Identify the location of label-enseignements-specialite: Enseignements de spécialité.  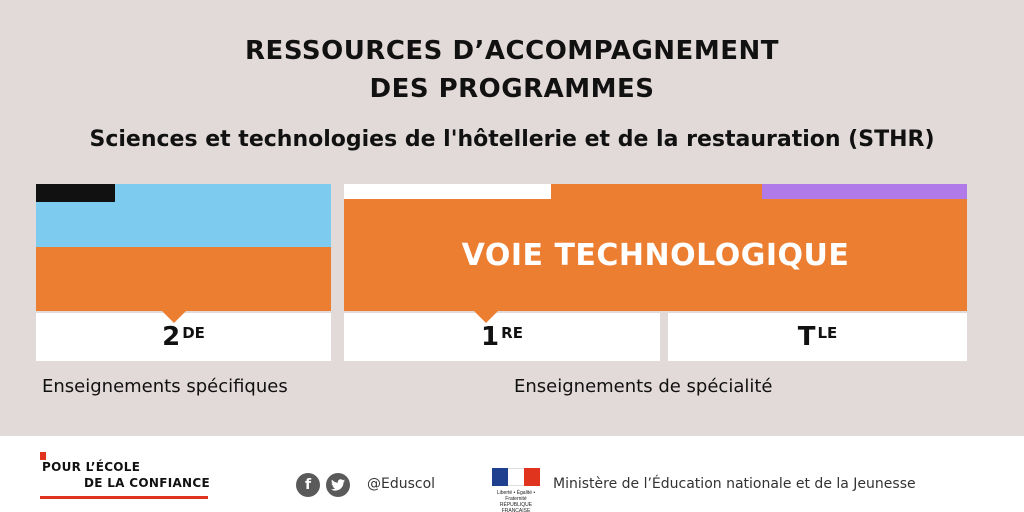
(643, 386).